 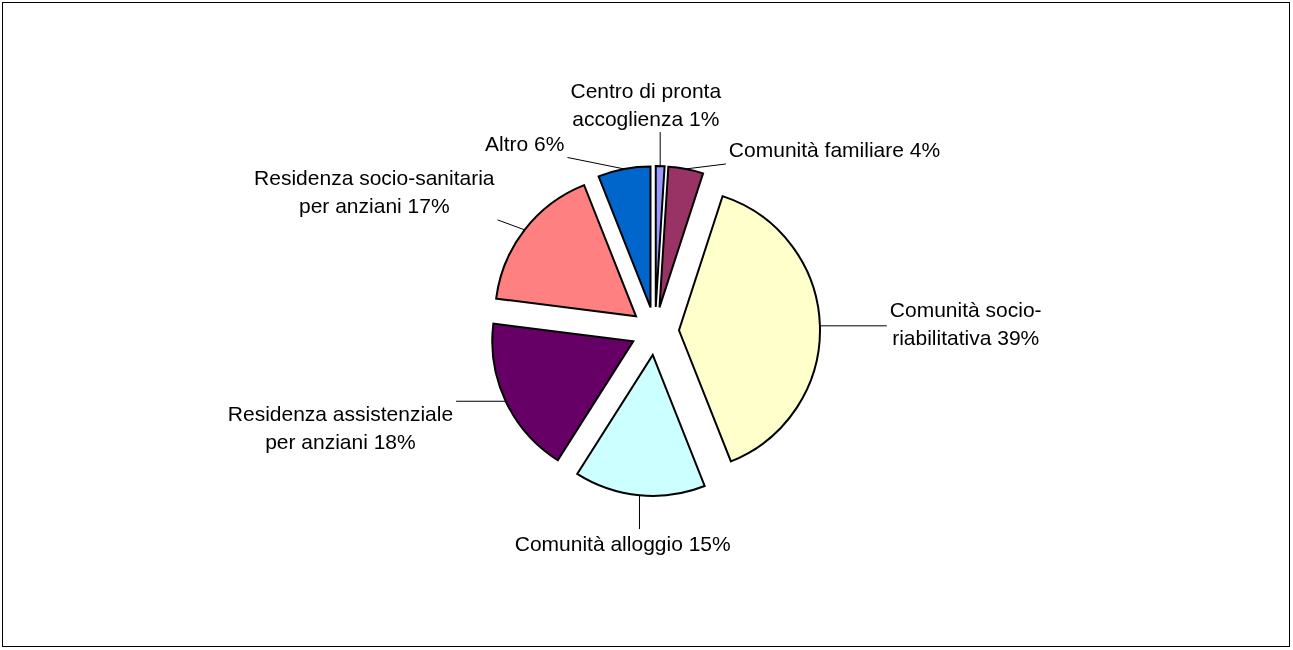 I want to click on slice-label: Altro 6%, so click(x=525, y=143).